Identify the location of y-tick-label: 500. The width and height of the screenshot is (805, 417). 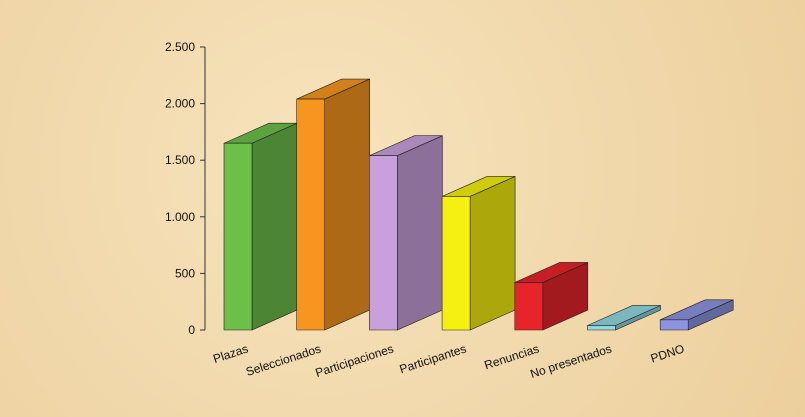
(185, 273).